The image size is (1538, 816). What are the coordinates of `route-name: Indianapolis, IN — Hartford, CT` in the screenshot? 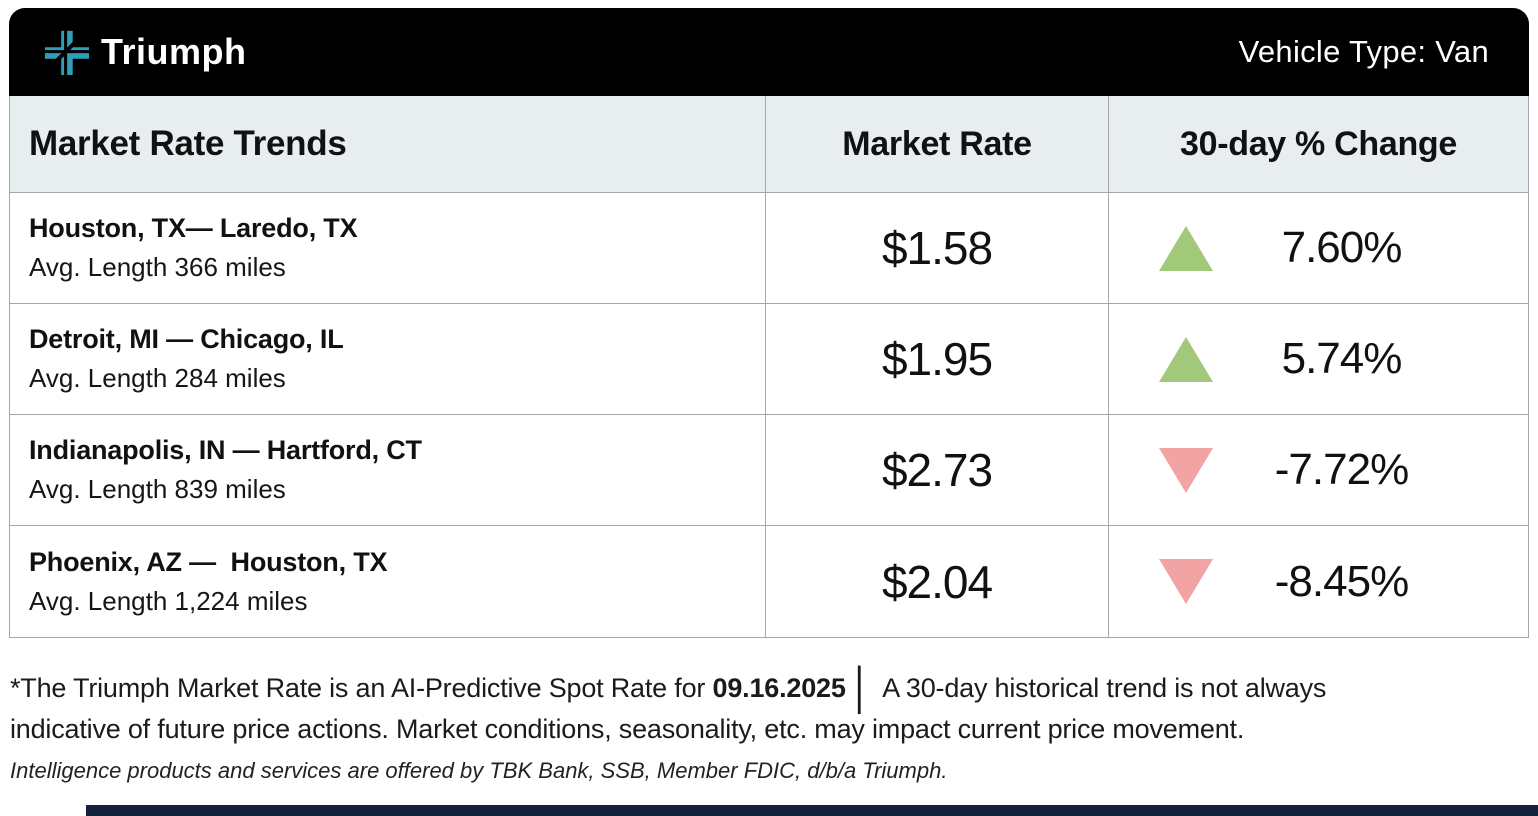 It's located at (225, 450).